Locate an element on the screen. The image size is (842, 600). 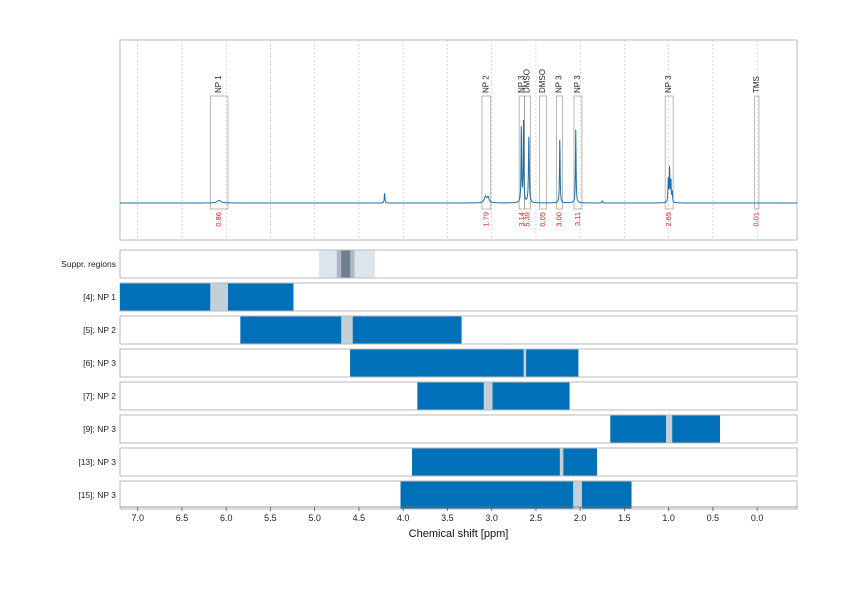
region-label: NP 2 is located at coordinates (485, 84).